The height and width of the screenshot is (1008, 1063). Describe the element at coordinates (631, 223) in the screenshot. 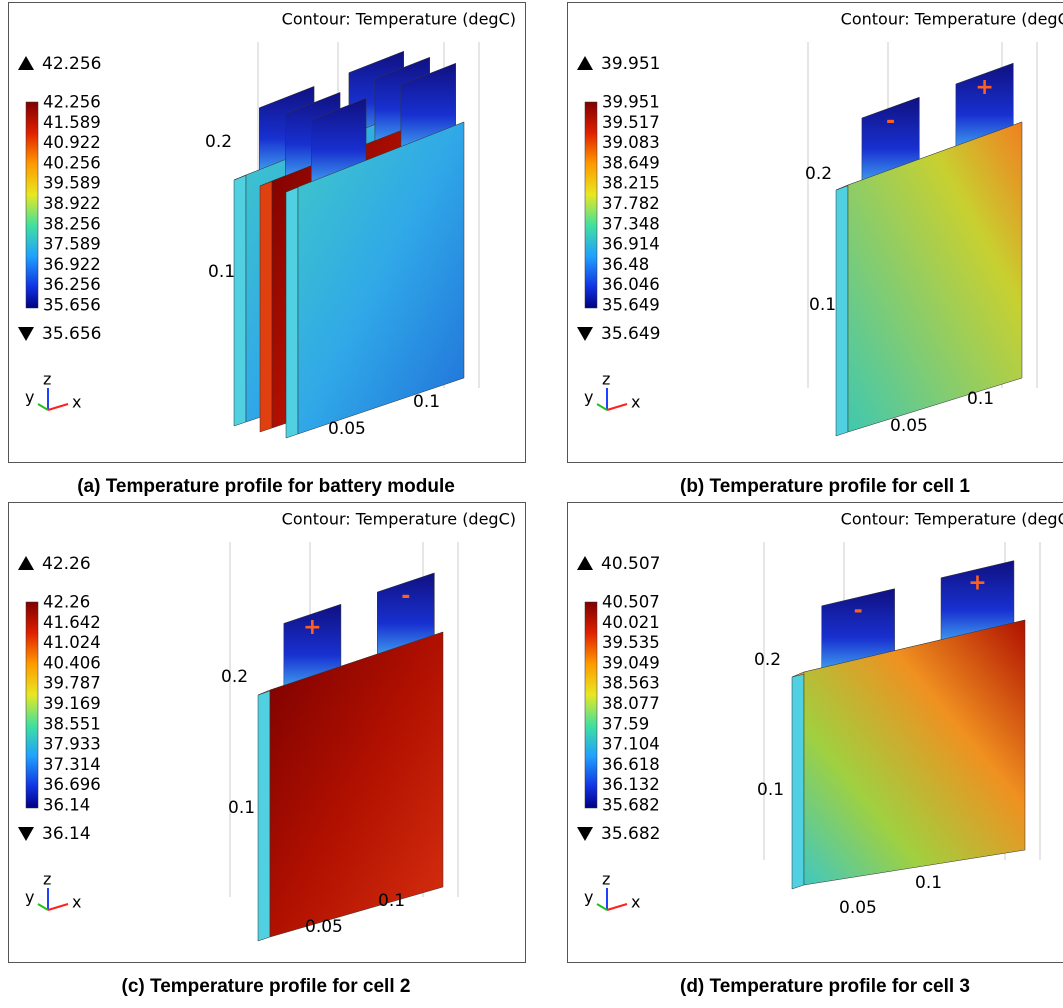

I see `colorbar-label: 37.348` at that location.